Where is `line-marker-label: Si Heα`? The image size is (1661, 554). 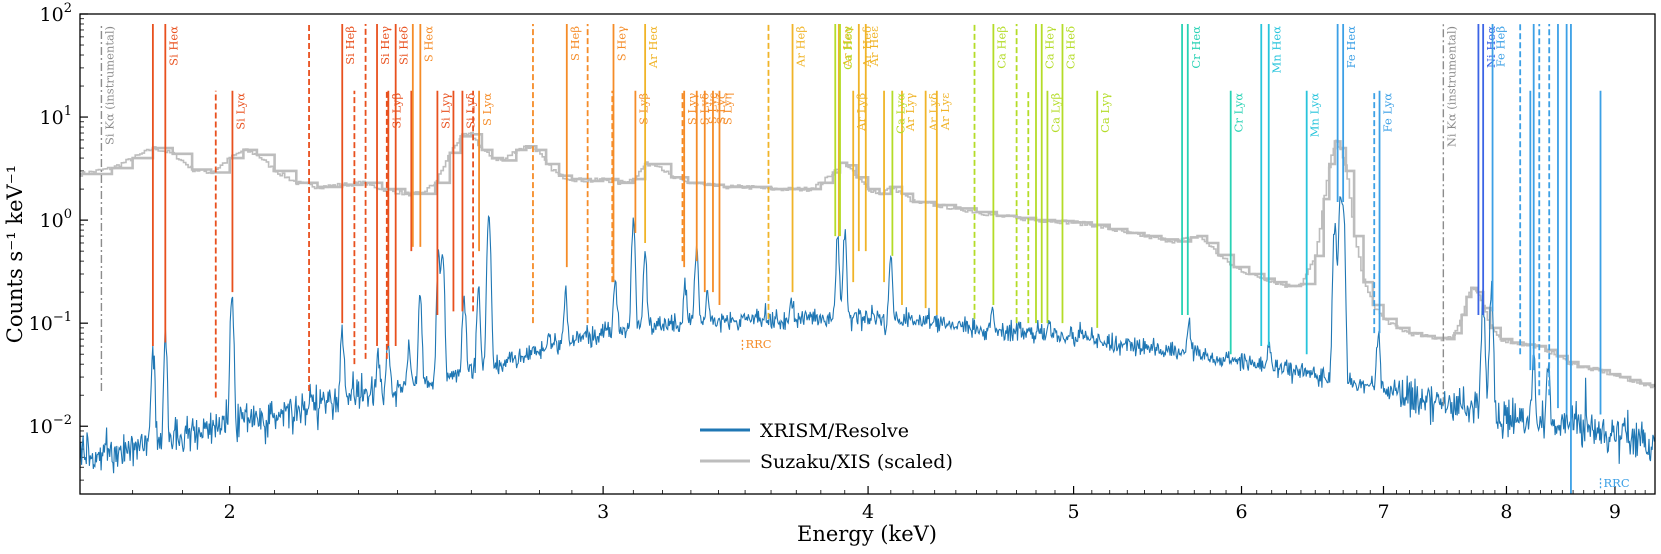
line-marker-label: Si Heα is located at coordinates (173, 46).